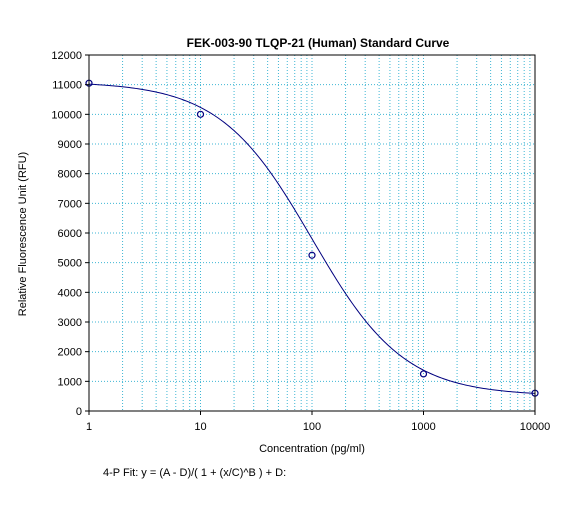 The image size is (569, 526). I want to click on y-axis-label: Relative Fluorescence Unit (RFU), so click(23, 234).